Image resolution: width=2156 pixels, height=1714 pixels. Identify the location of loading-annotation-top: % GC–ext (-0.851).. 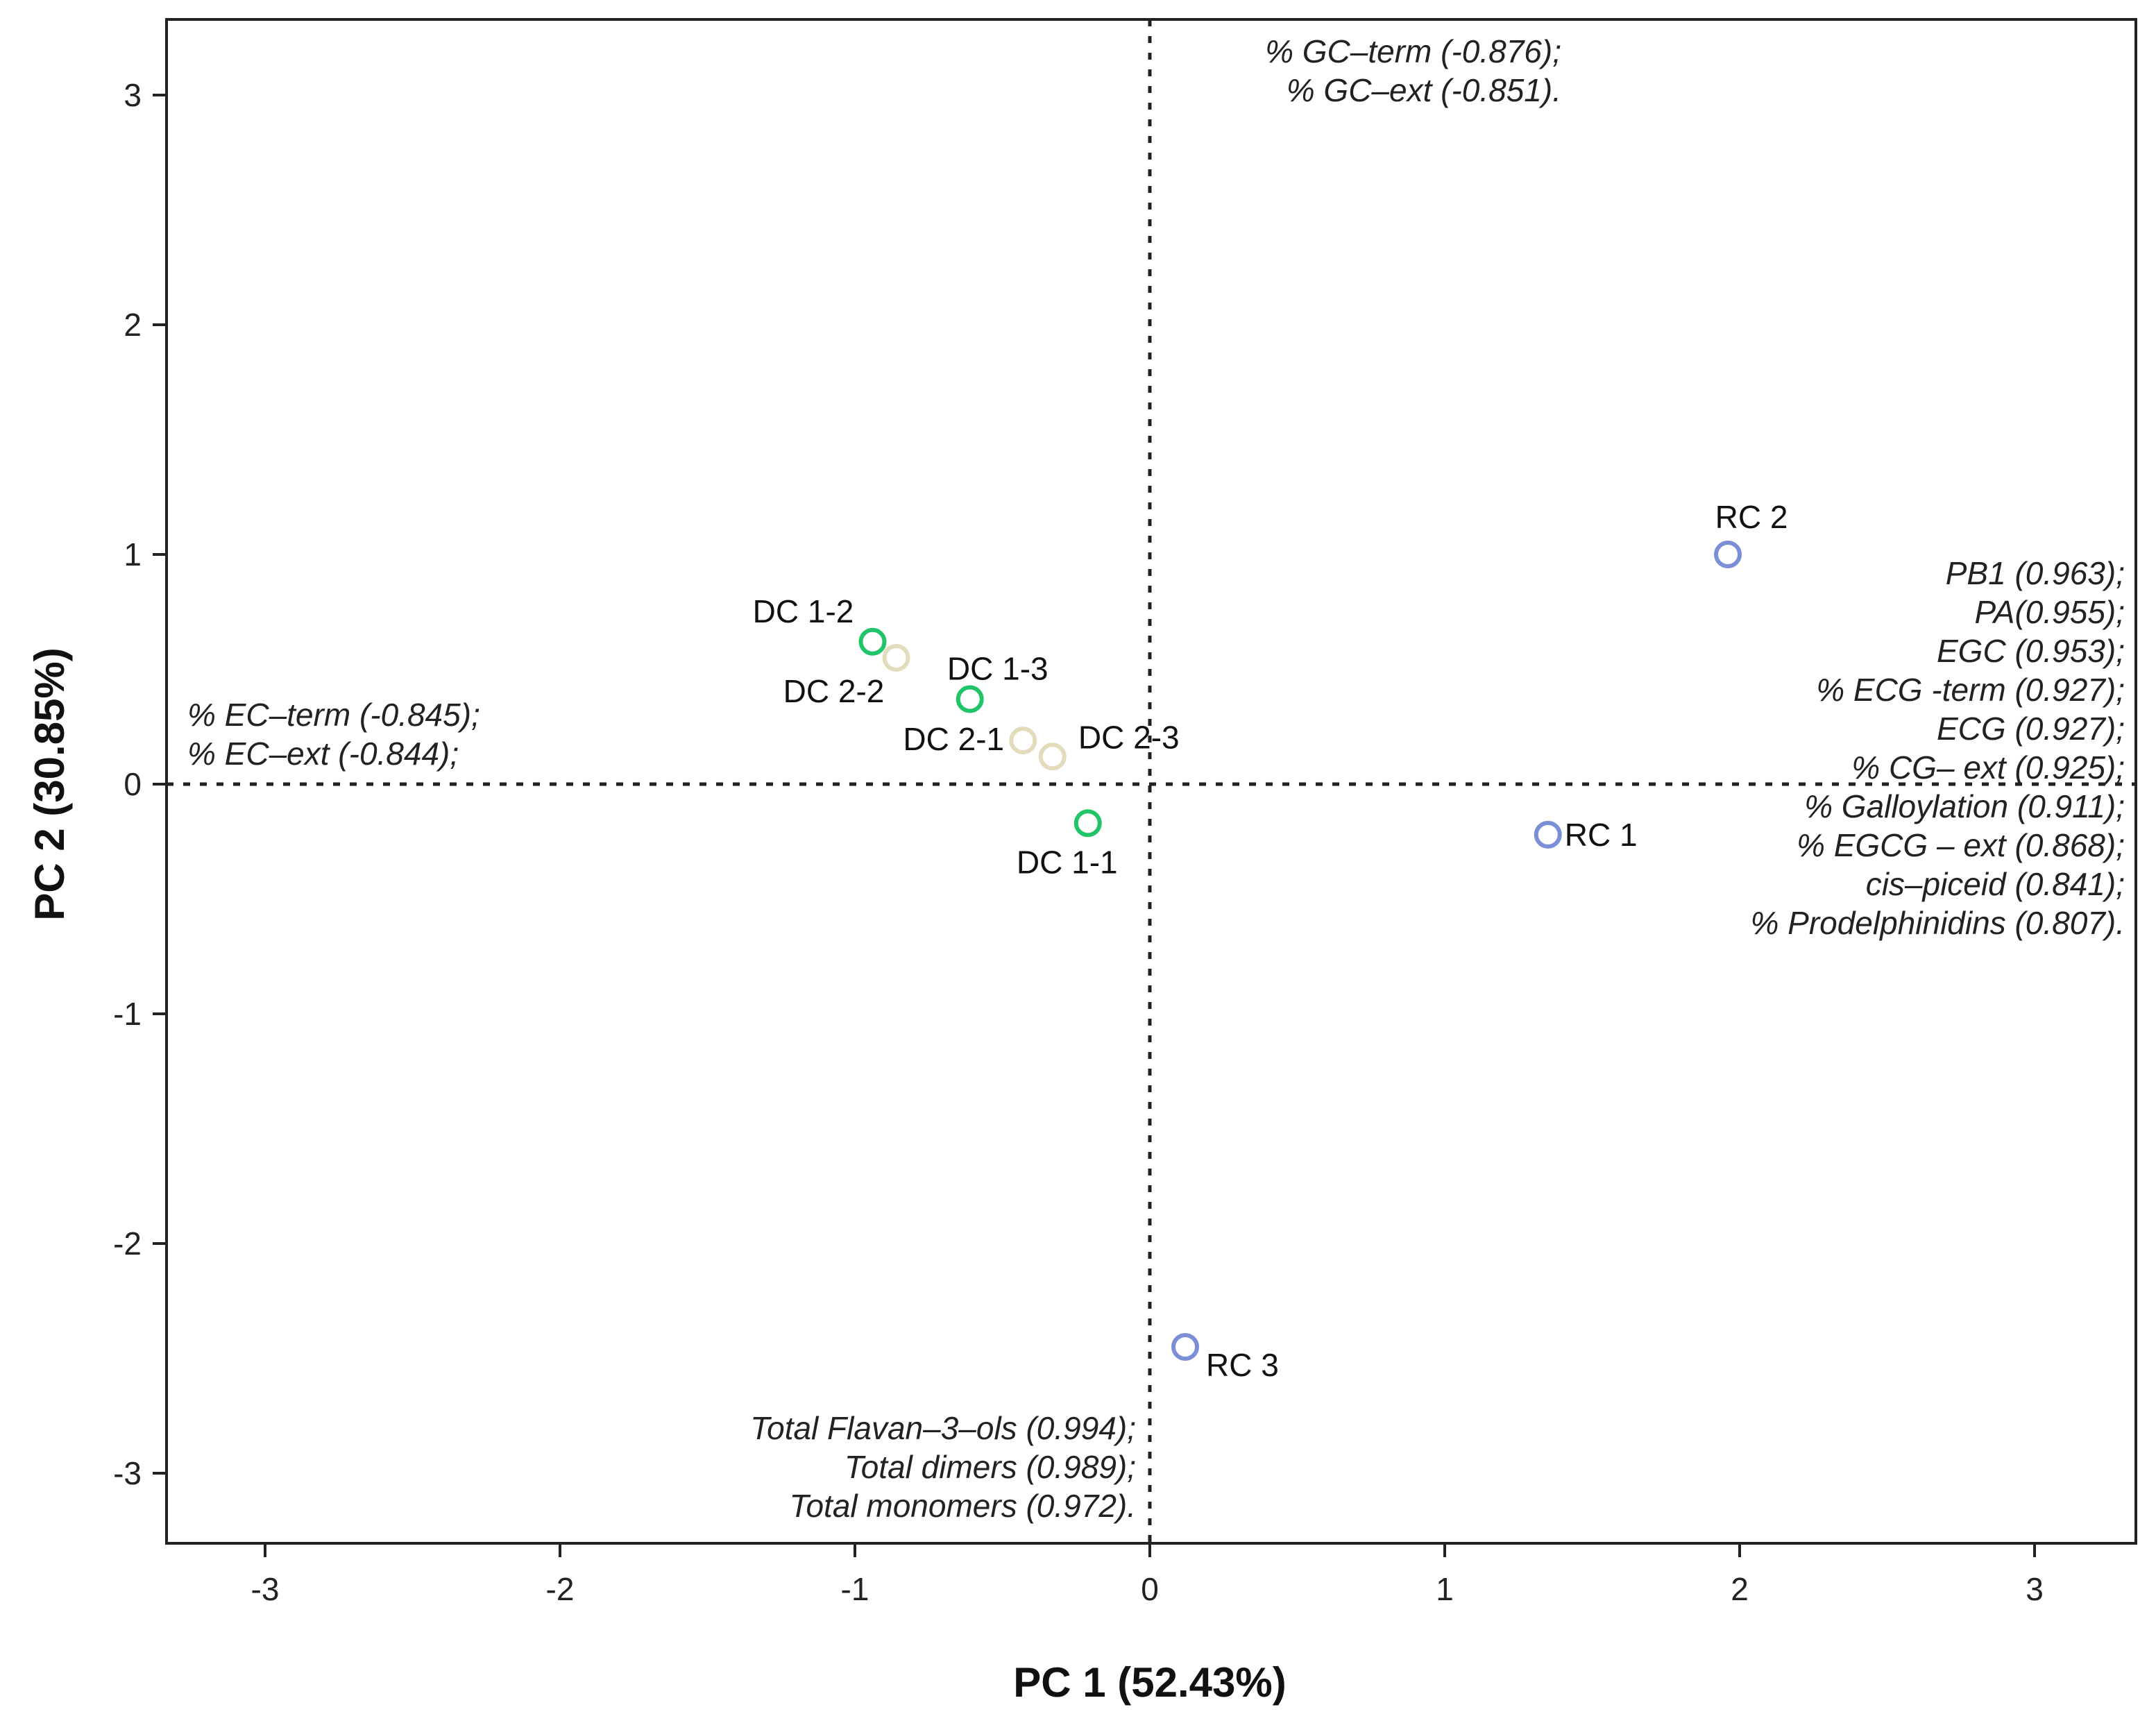
(1424, 90).